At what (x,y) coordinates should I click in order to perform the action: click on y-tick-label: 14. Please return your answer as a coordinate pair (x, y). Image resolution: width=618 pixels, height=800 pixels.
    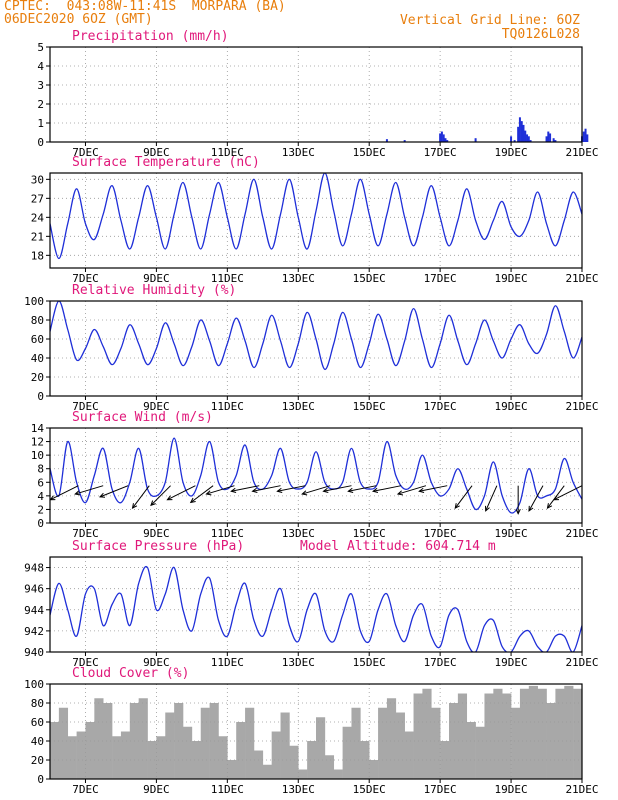
    Looking at the image, I should click on (38, 428).